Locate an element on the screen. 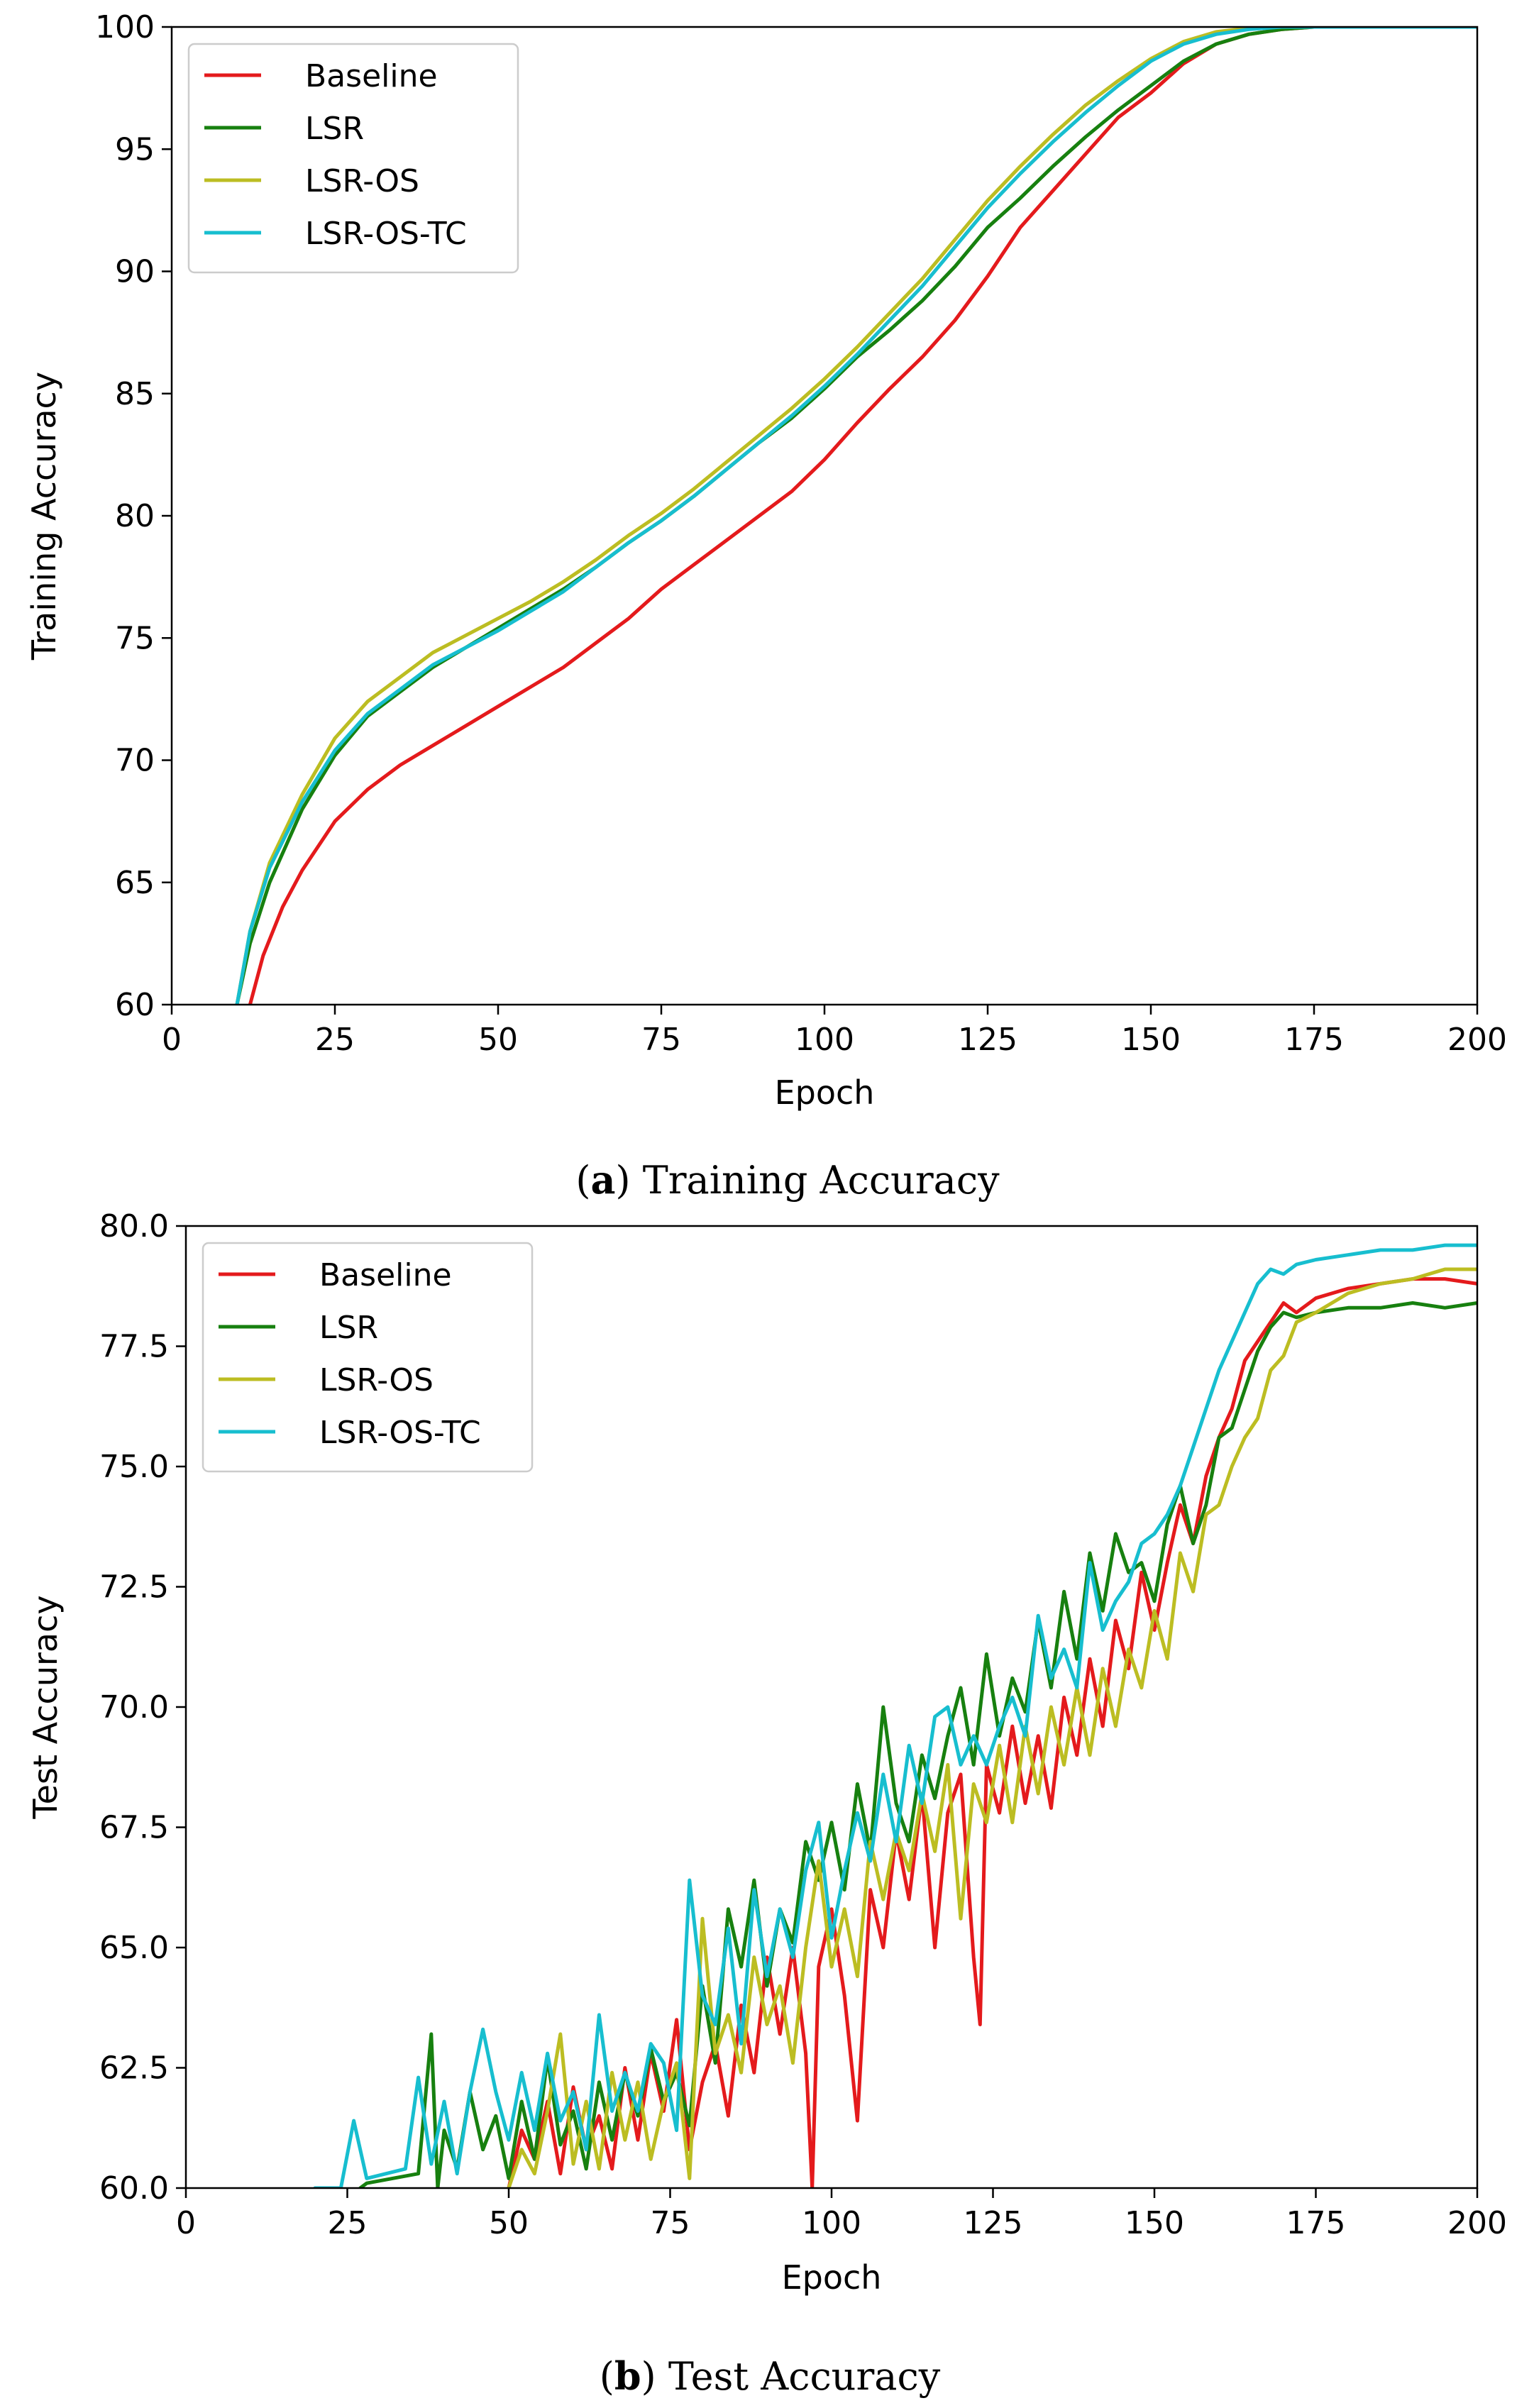 The image size is (1534, 2408). y-tick-label: 75.0 is located at coordinates (134, 1467).